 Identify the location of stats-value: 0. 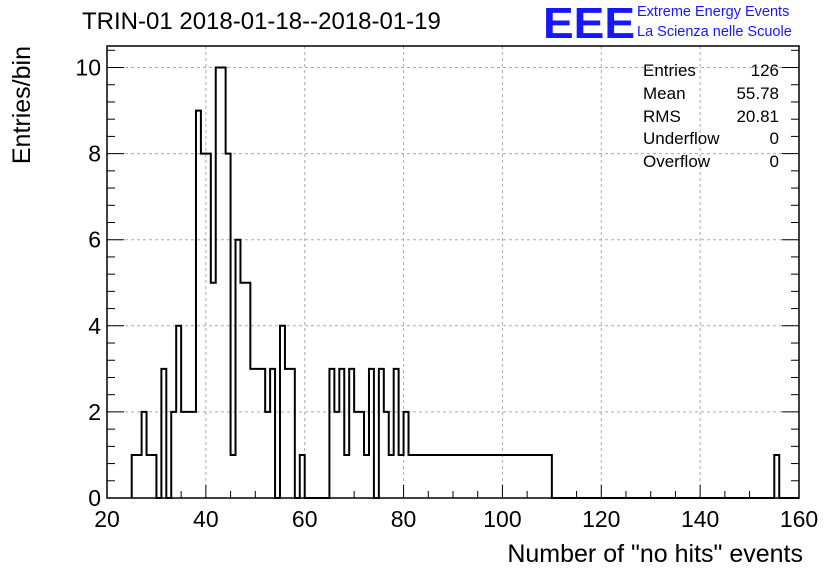
(774, 162).